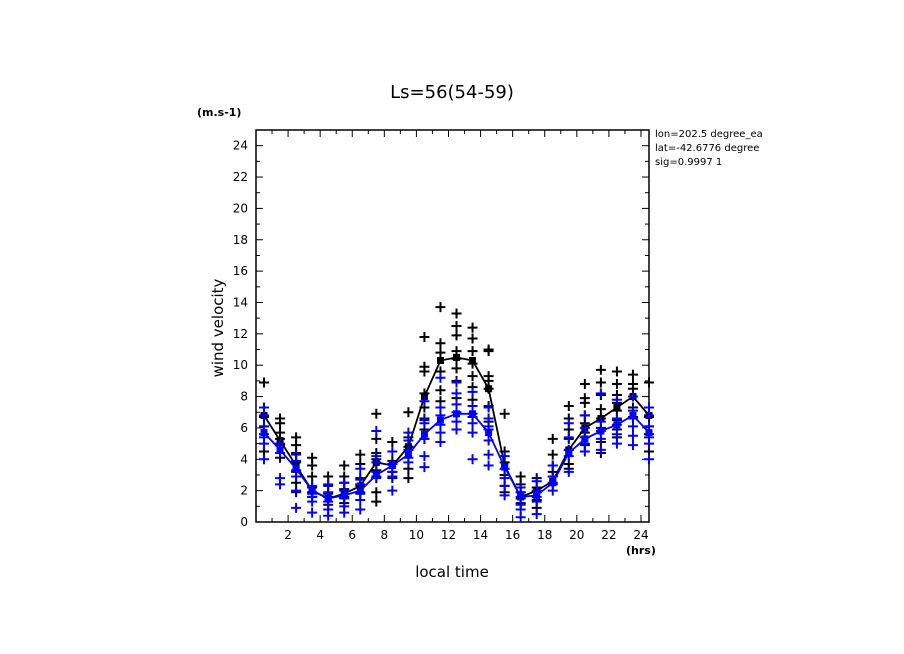 This screenshot has height=654, width=904. I want to click on y-tick-label: 18, so click(240, 240).